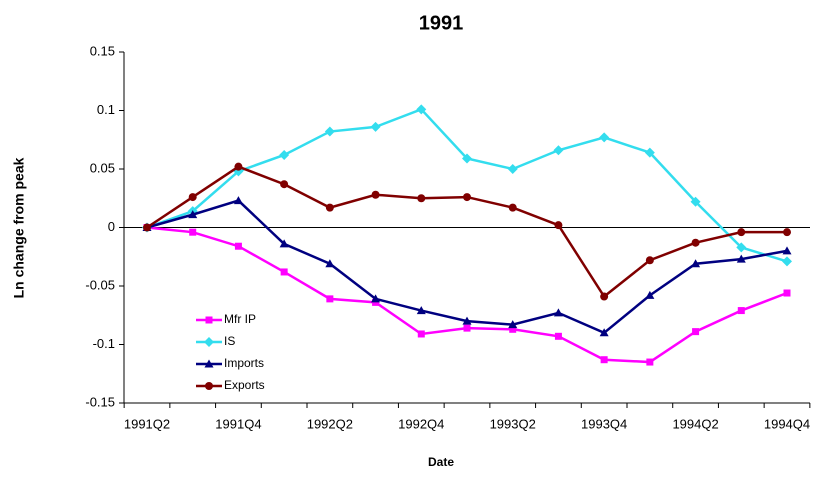  What do you see at coordinates (100, 284) in the screenshot?
I see `y-tick-label: -0.05` at bounding box center [100, 284].